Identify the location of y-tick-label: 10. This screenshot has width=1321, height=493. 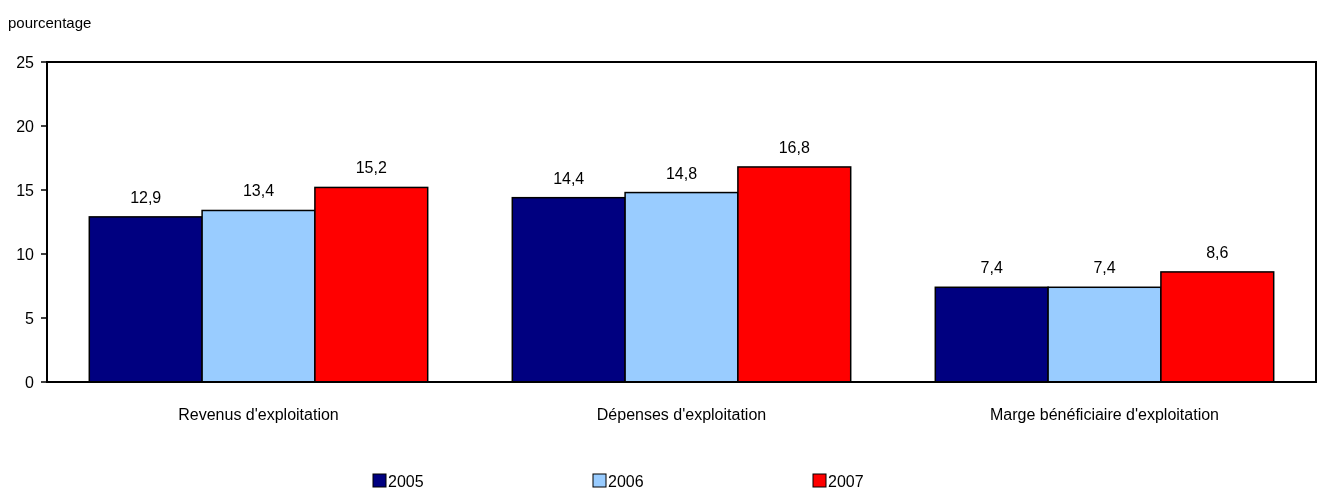
(25, 254).